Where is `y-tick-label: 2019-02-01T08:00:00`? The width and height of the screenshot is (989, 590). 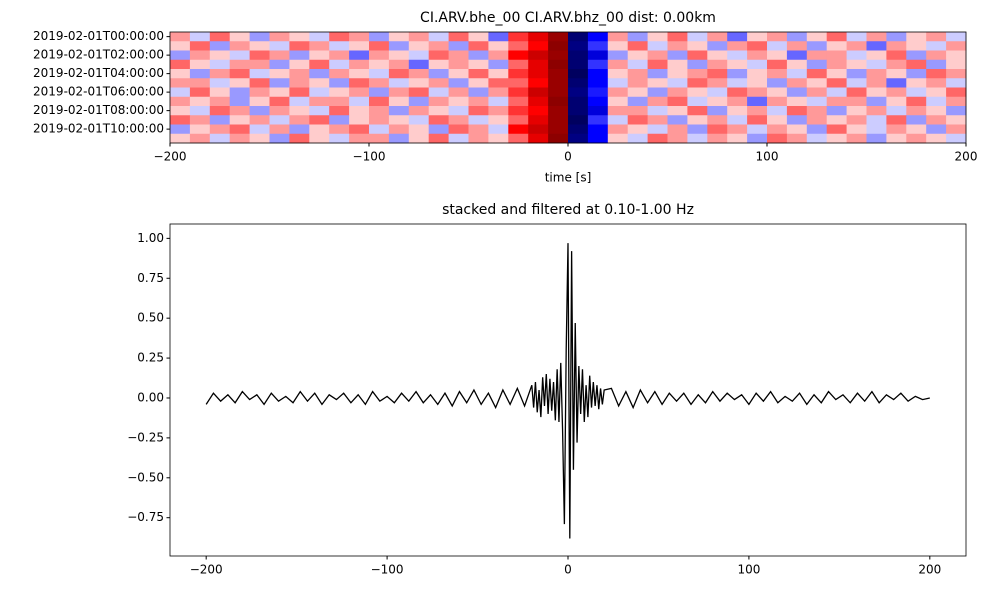
y-tick-label: 2019-02-01T08:00:00 is located at coordinates (98, 110).